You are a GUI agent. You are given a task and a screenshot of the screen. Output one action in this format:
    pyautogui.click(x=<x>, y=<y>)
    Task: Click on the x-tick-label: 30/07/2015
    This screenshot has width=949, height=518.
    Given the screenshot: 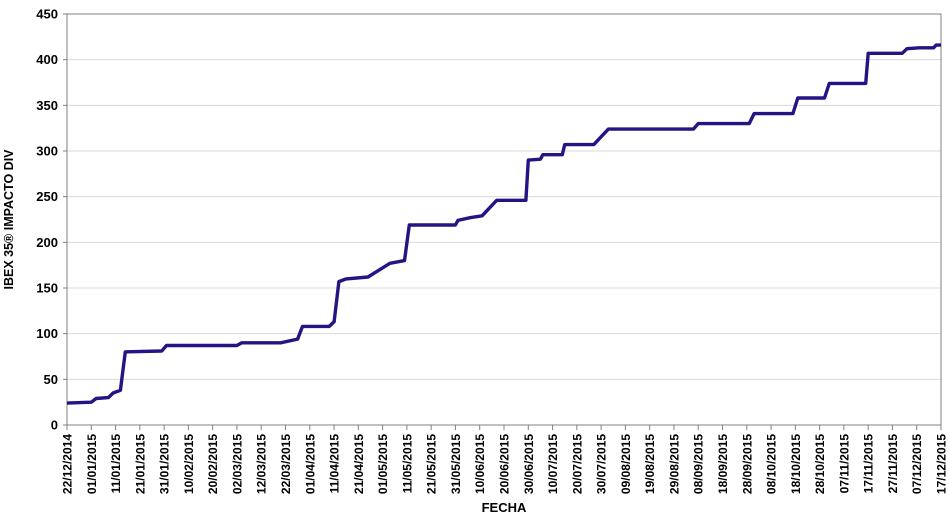 What is the action you would take?
    pyautogui.click(x=602, y=464)
    